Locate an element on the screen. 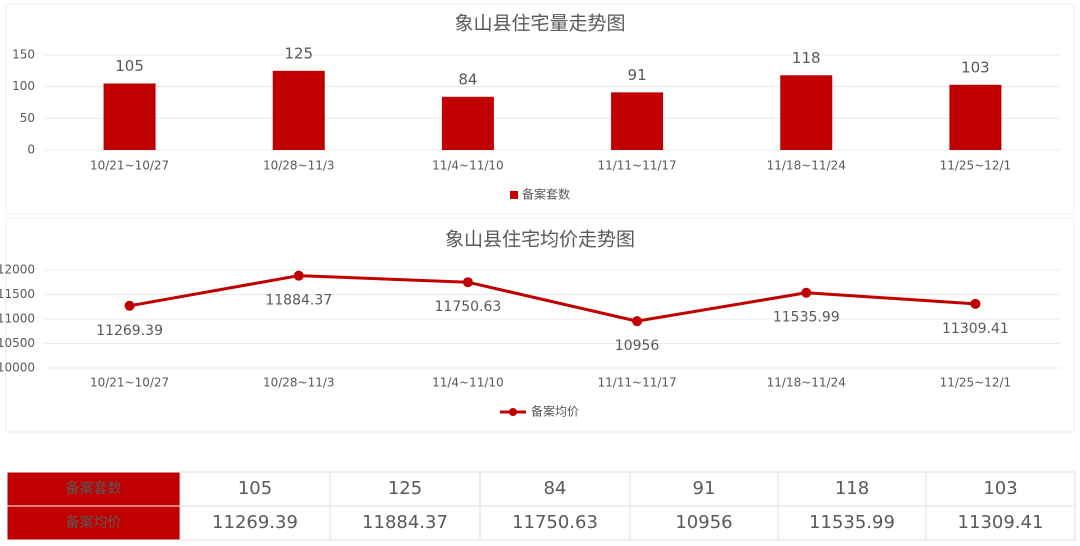 The image size is (1080, 546). table-value: 103 is located at coordinates (1000, 488).